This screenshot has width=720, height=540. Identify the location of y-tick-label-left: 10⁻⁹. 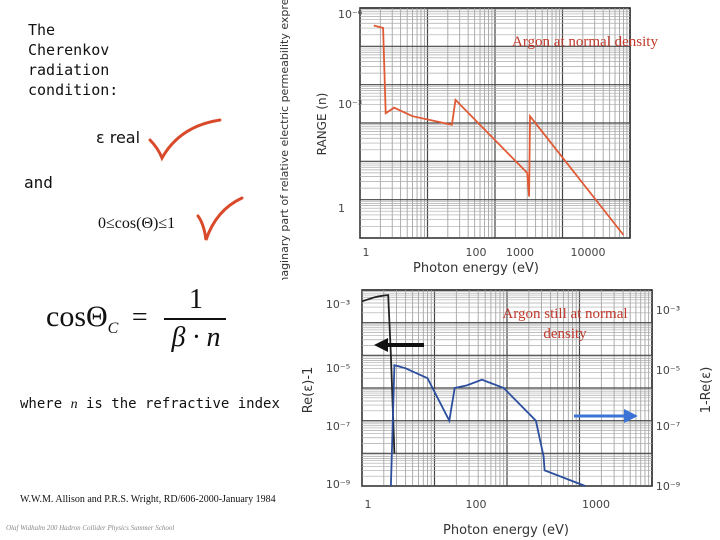
(338, 484).